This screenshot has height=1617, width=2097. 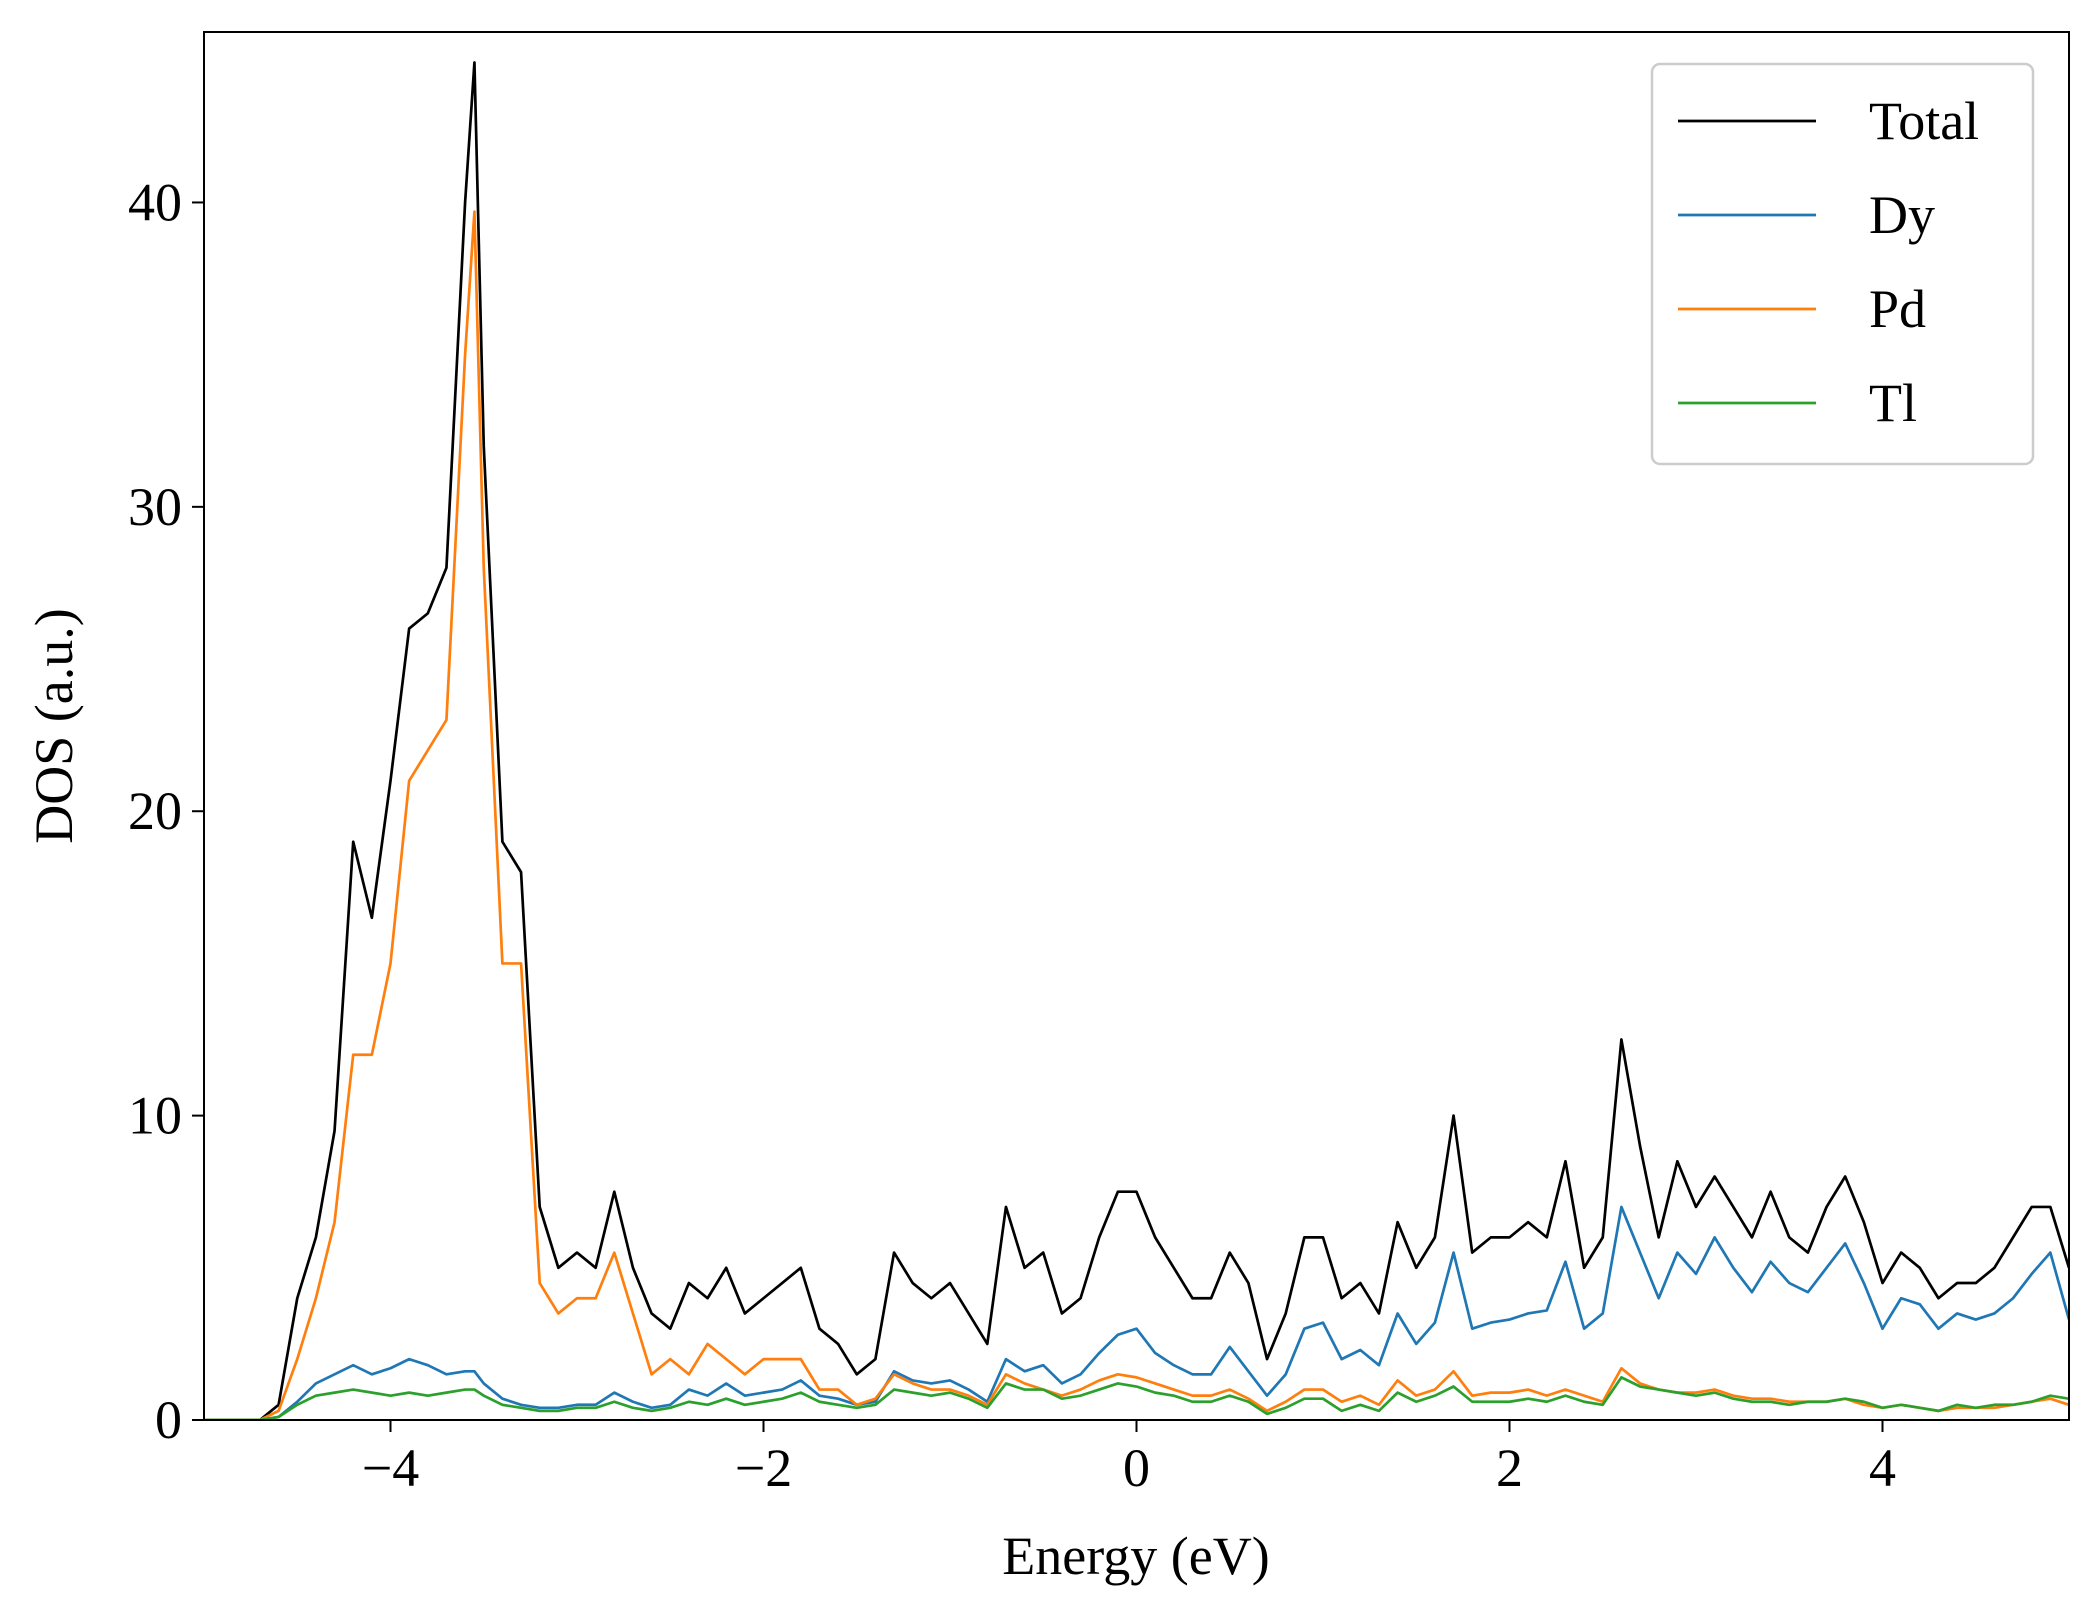 I want to click on y-tick-label: 20, so click(x=155, y=811).